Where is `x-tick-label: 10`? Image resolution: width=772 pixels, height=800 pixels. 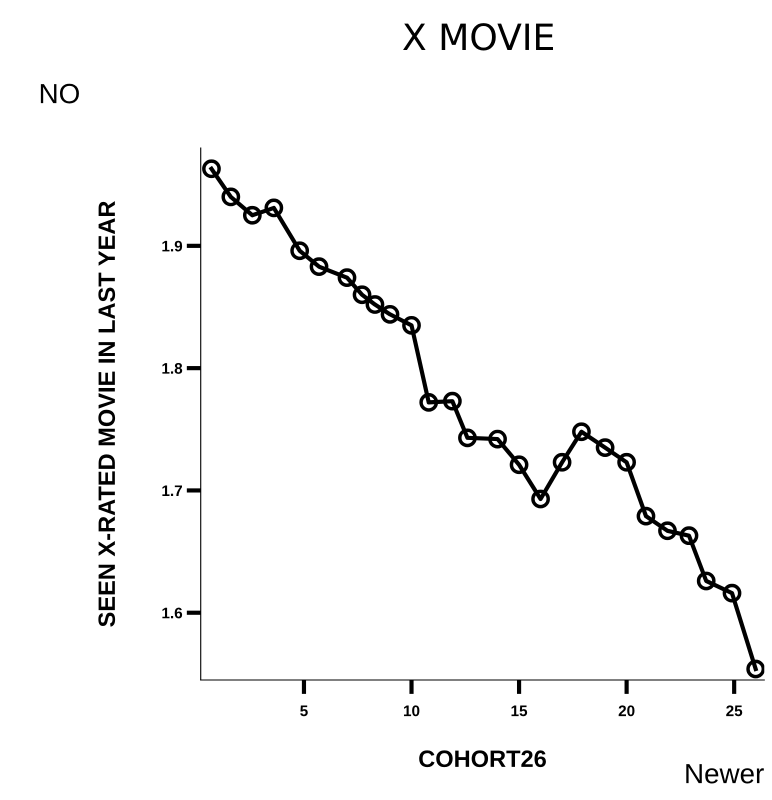
x-tick-label: 10 is located at coordinates (412, 710).